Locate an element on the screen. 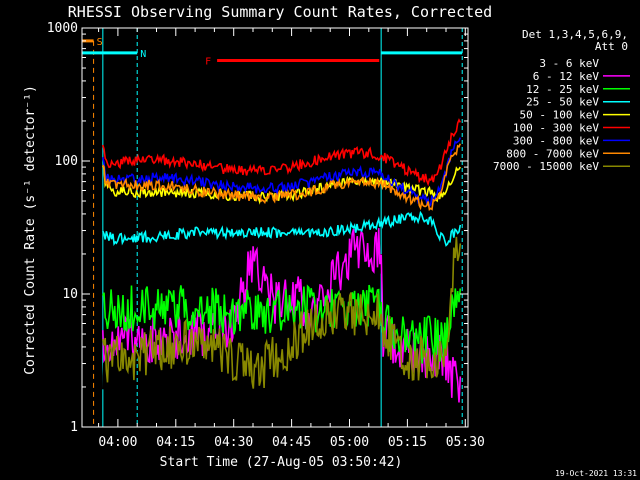  x-tick-label: 05:15 is located at coordinates (407, 442).